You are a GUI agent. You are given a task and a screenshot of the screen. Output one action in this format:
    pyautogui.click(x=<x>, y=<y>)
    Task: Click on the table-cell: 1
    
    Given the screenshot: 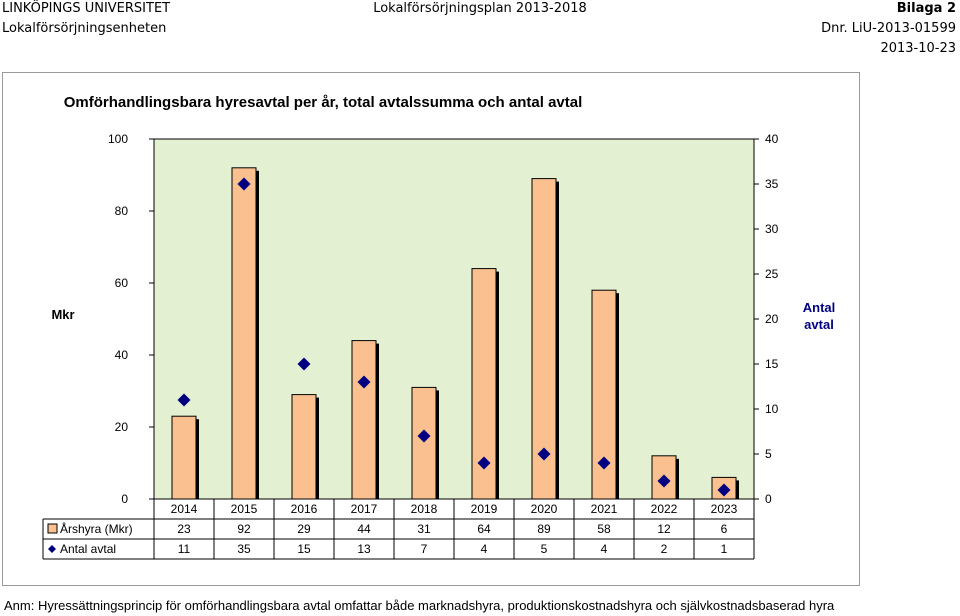 What is the action you would take?
    pyautogui.click(x=724, y=549)
    